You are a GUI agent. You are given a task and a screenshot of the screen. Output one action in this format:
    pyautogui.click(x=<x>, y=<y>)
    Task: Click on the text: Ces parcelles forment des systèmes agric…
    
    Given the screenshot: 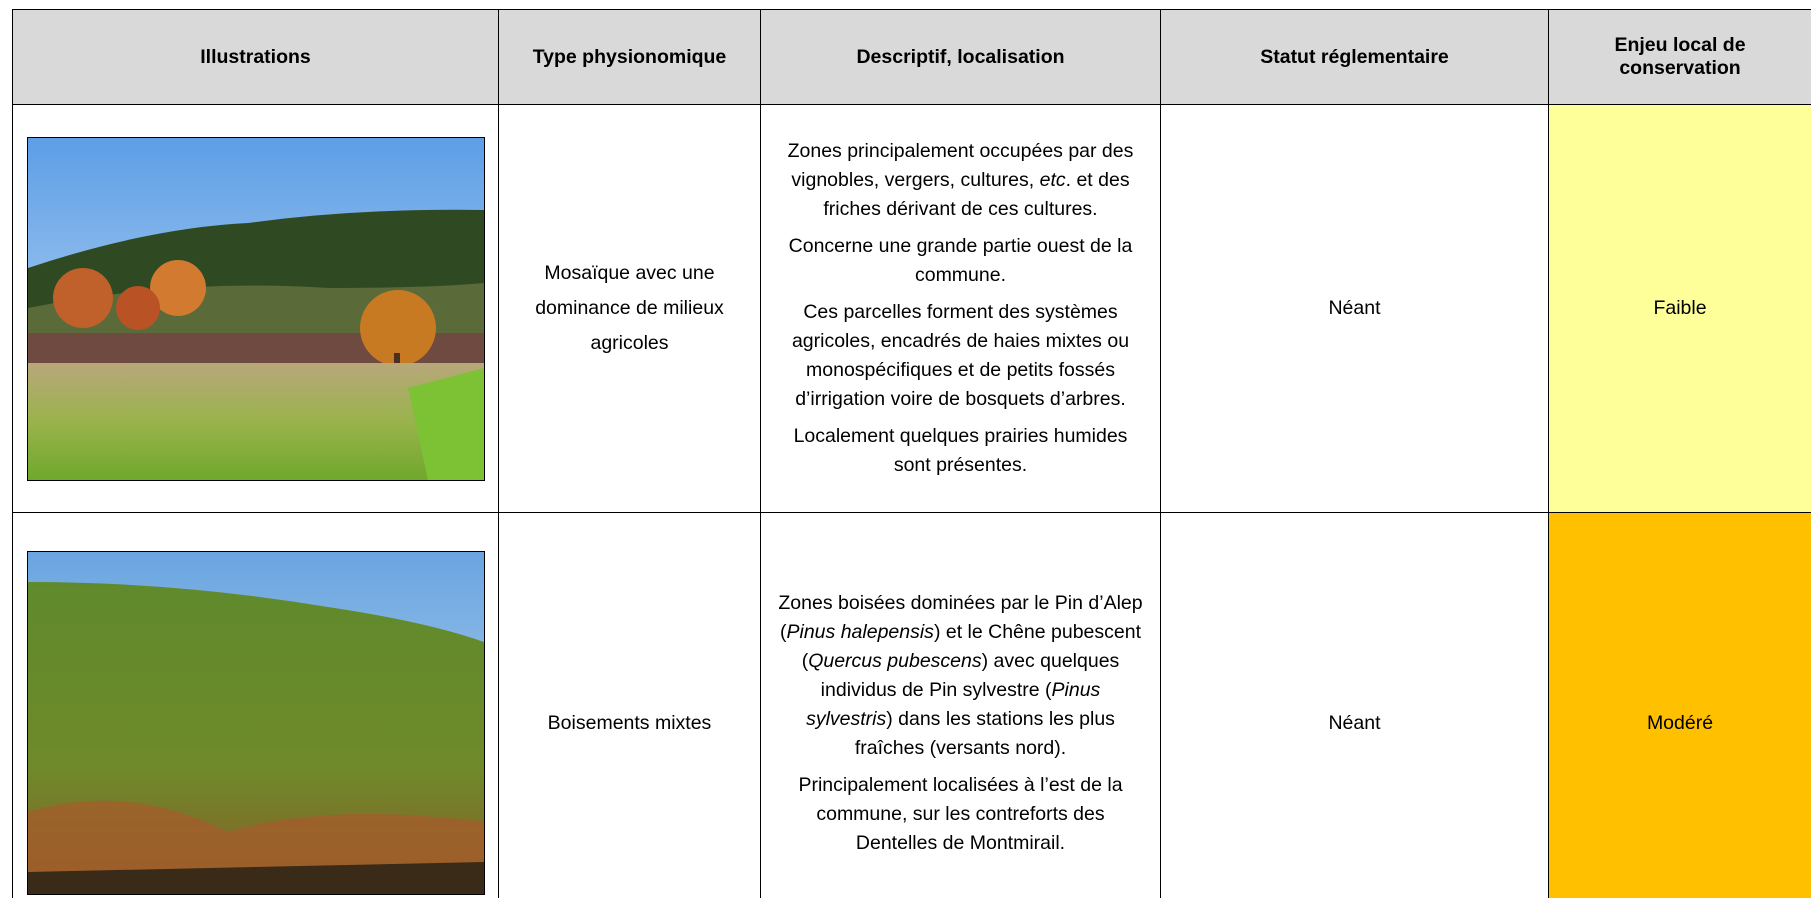 What is the action you would take?
    pyautogui.click(x=960, y=355)
    